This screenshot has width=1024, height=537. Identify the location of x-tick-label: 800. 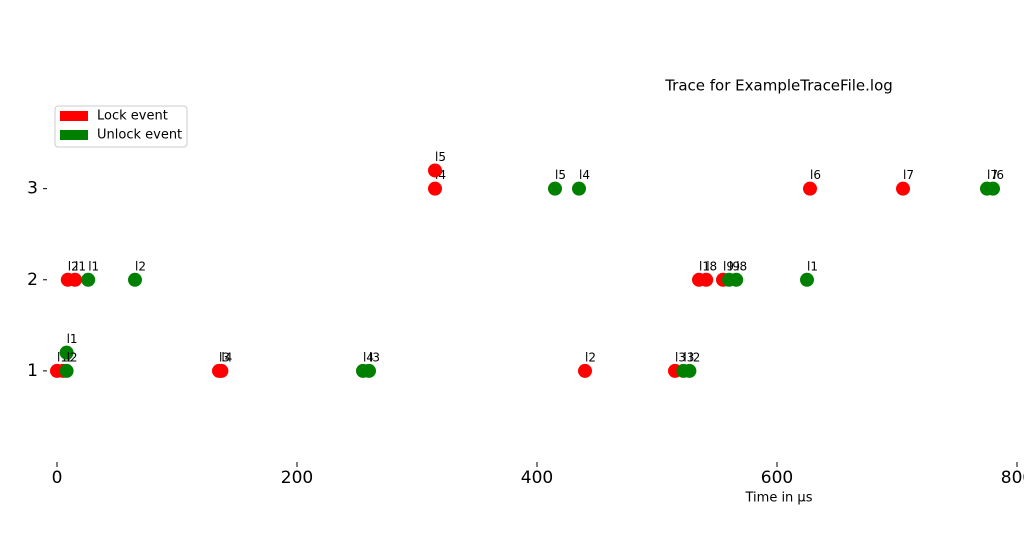
(1012, 478).